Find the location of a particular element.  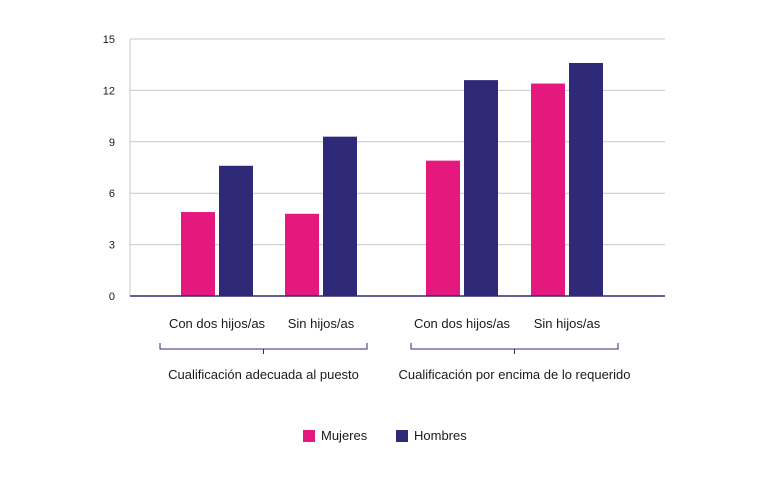

group-label: Cualificación adecuada al puesto is located at coordinates (263, 374).